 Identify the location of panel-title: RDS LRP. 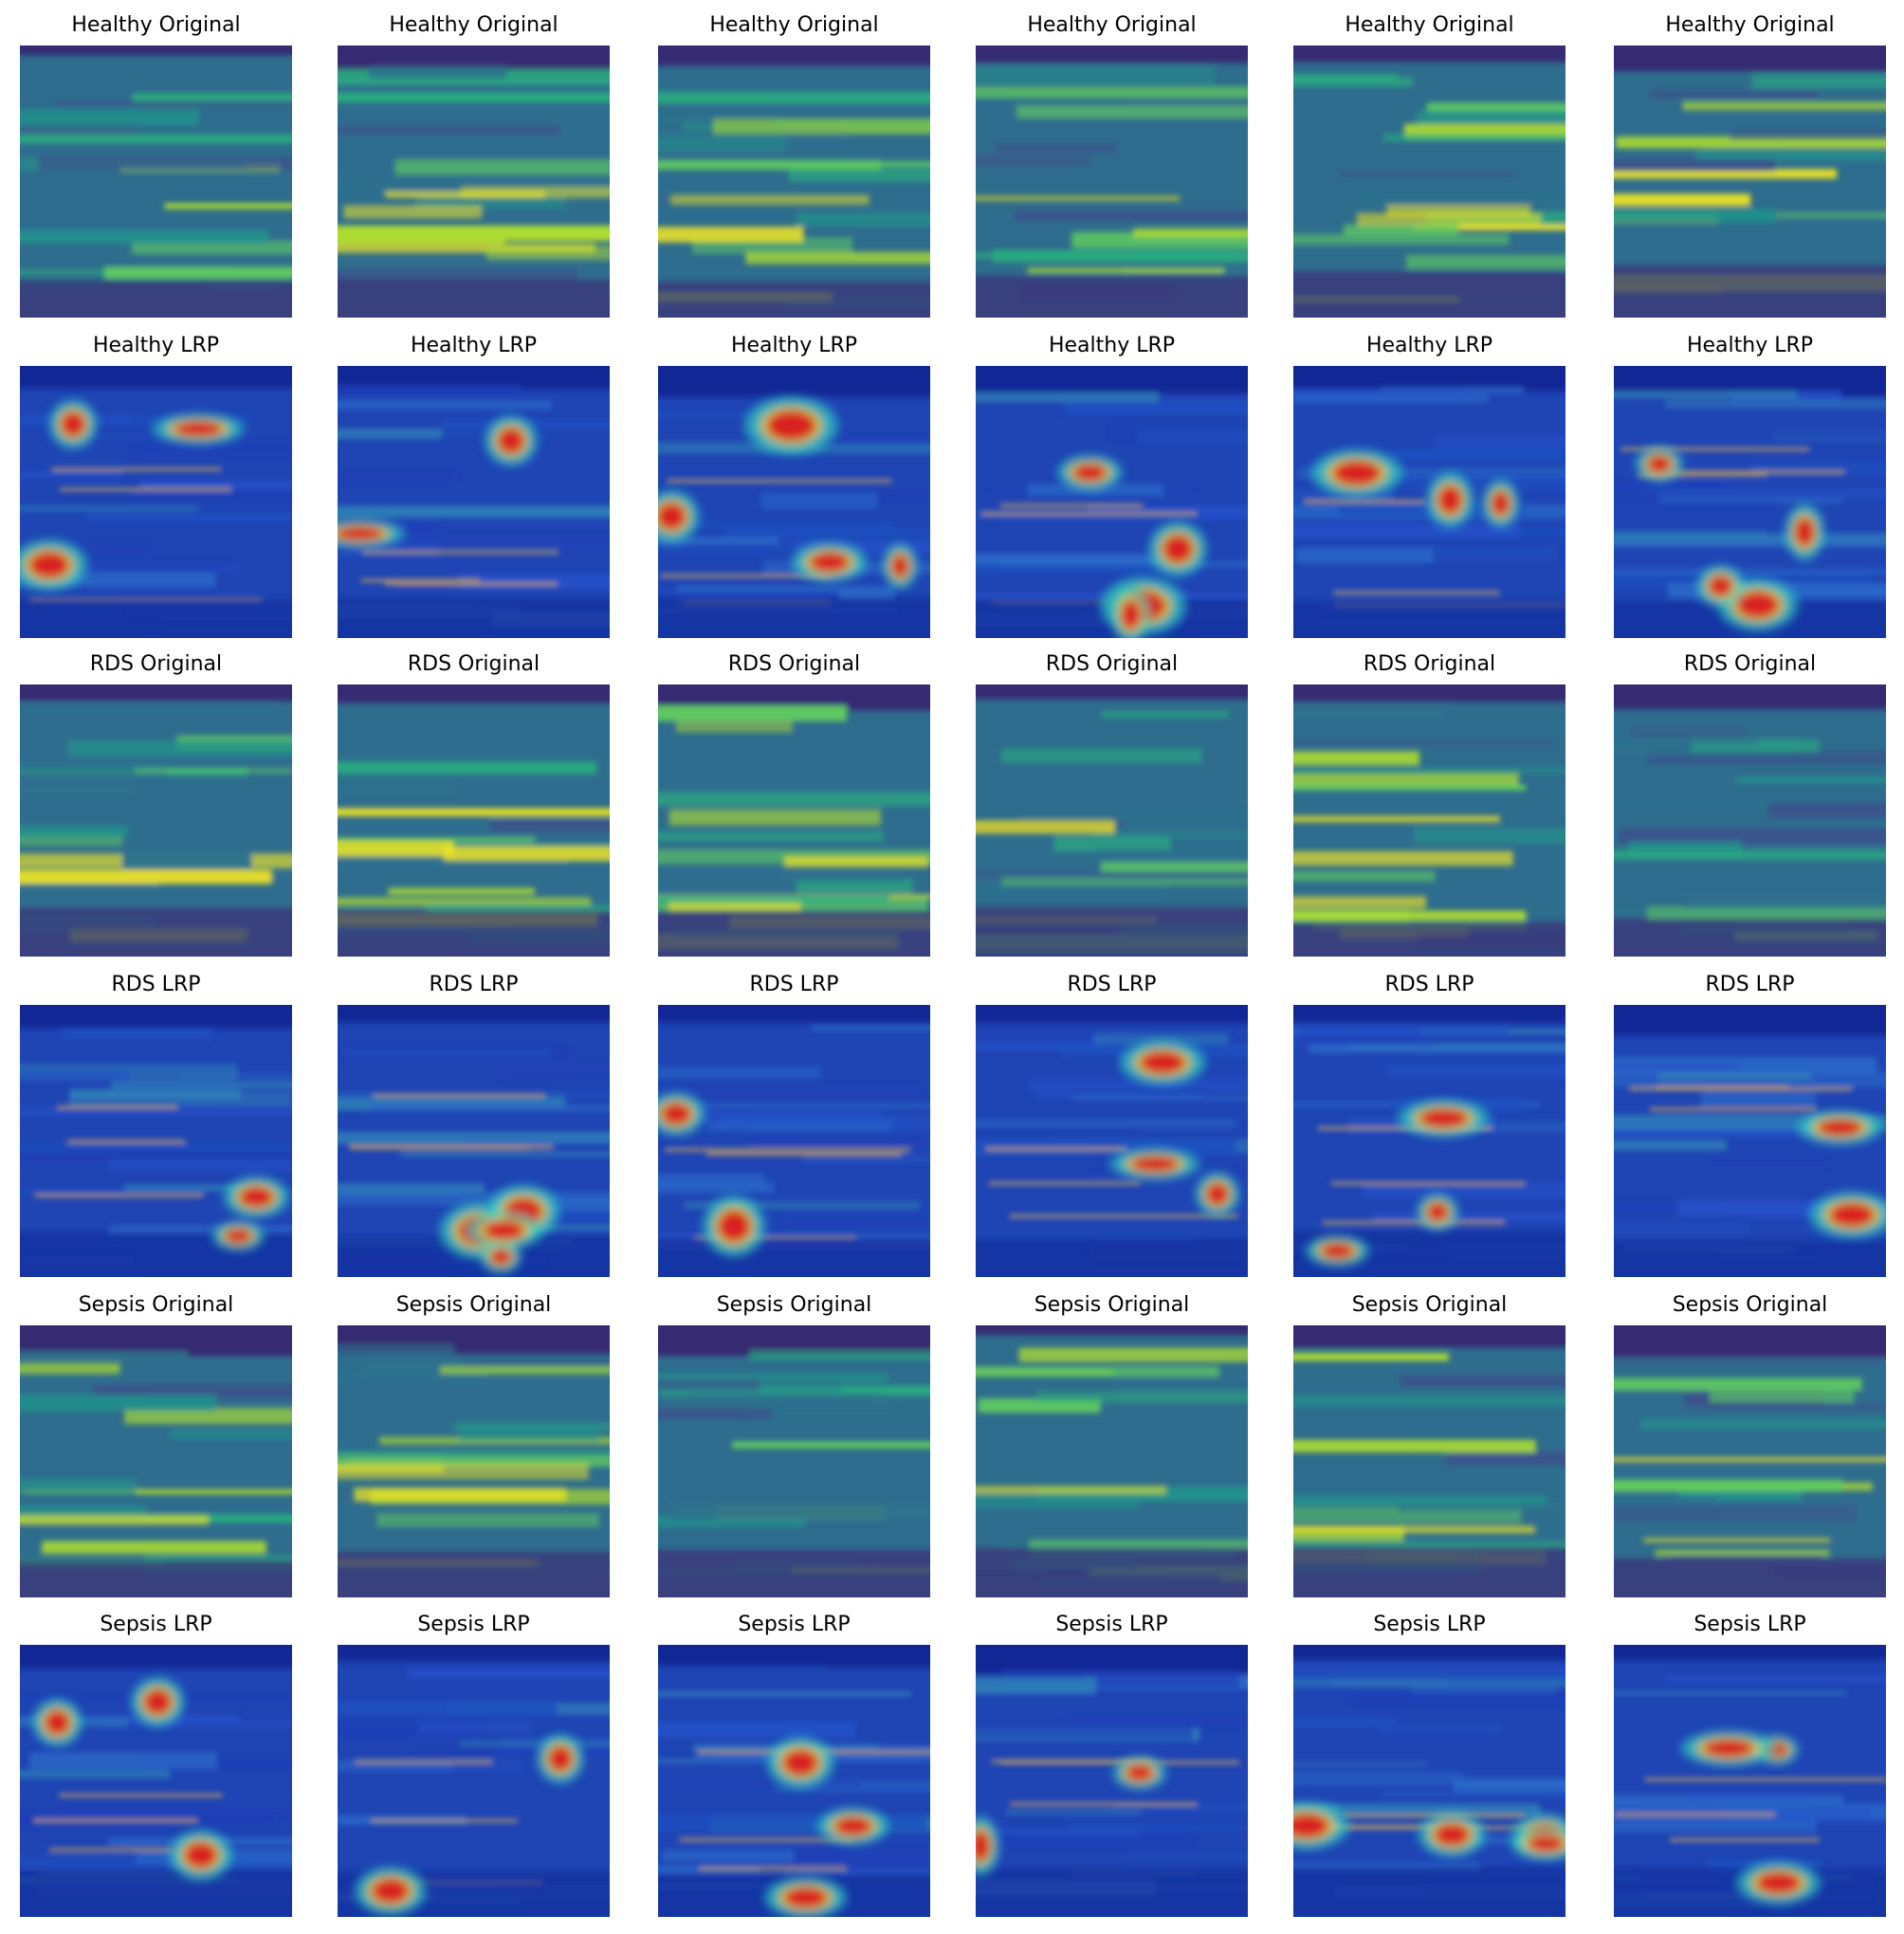
(794, 984).